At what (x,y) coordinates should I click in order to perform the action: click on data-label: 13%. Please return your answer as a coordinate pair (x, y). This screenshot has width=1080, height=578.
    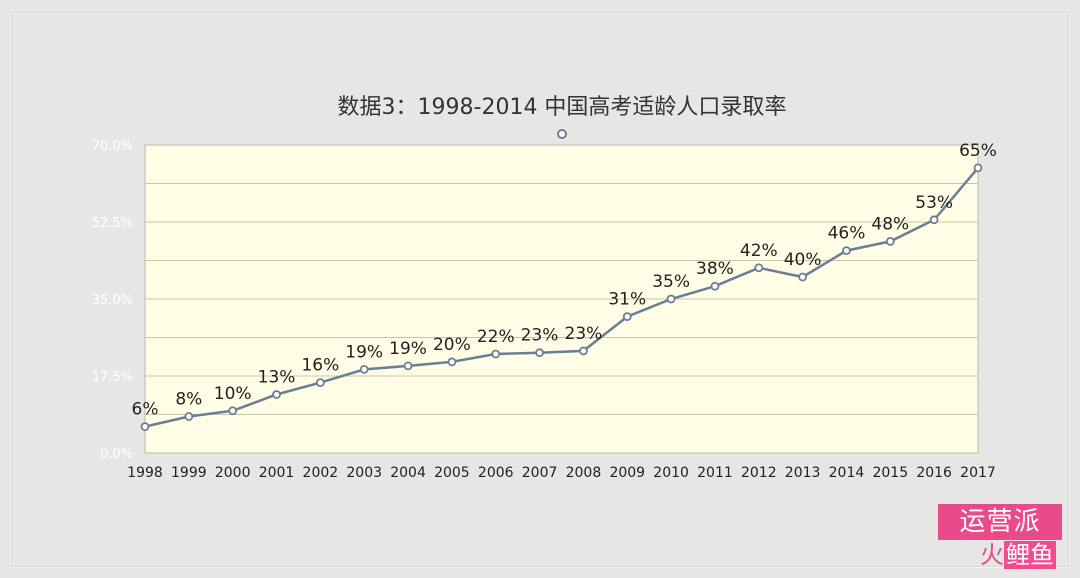
    Looking at the image, I should click on (277, 377).